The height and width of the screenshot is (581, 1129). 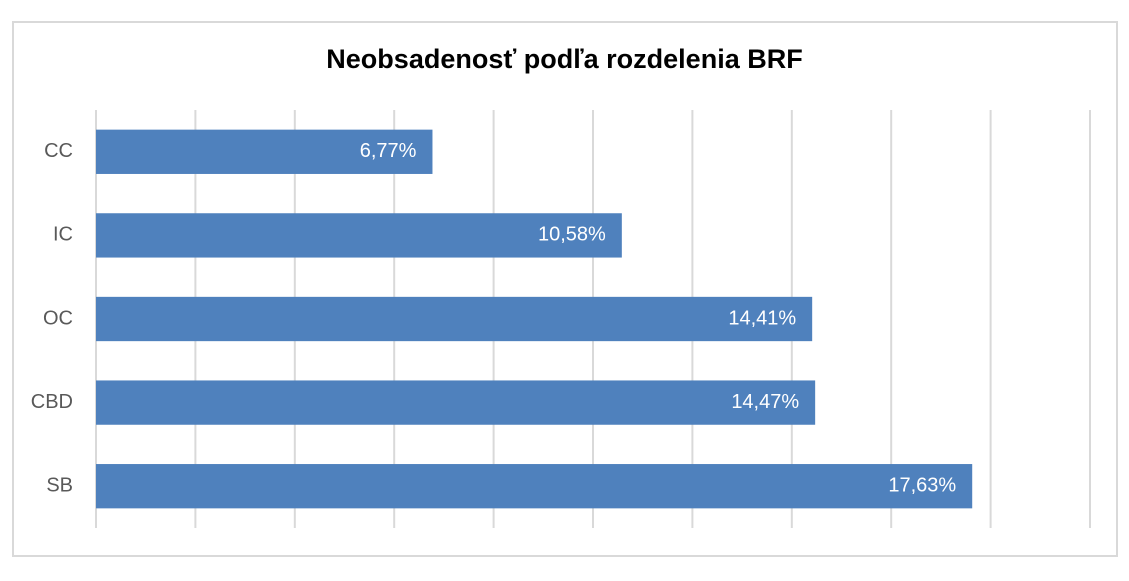 I want to click on bar-sb, so click(x=534, y=486).